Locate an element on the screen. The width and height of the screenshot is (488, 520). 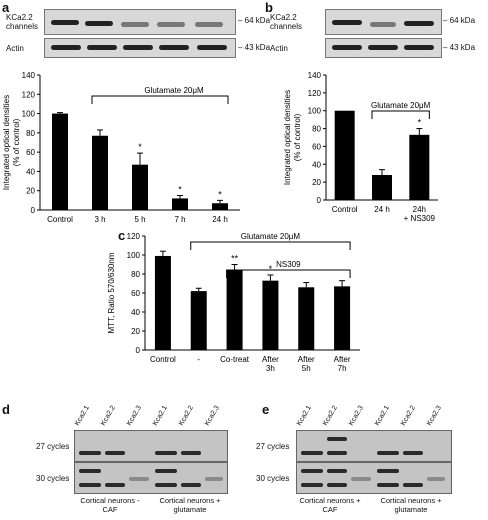
x-tick-label: + NS309 is located at coordinates (420, 218).